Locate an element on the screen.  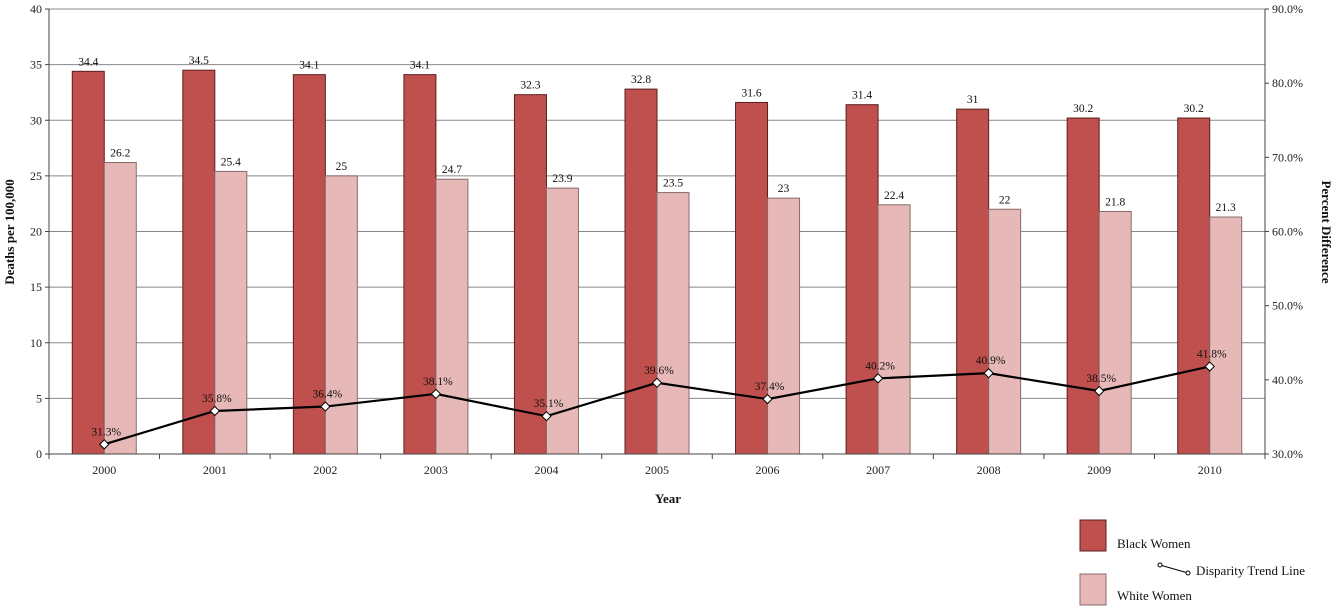
disparity-data-label: 35.8% is located at coordinates (217, 399).